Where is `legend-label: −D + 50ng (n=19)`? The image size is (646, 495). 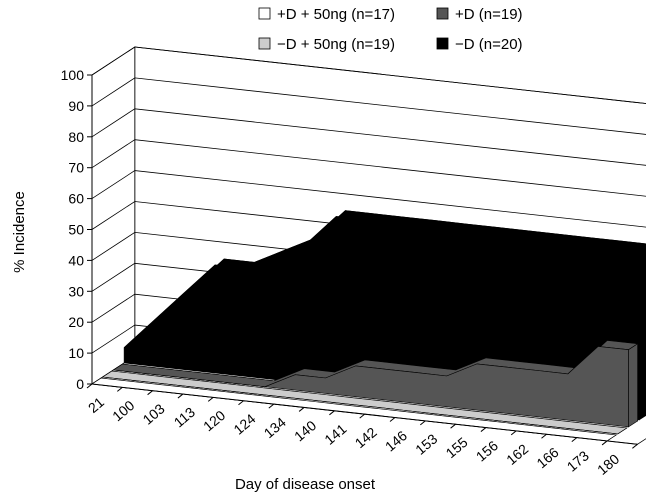 legend-label: −D + 50ng (n=19) is located at coordinates (336, 44).